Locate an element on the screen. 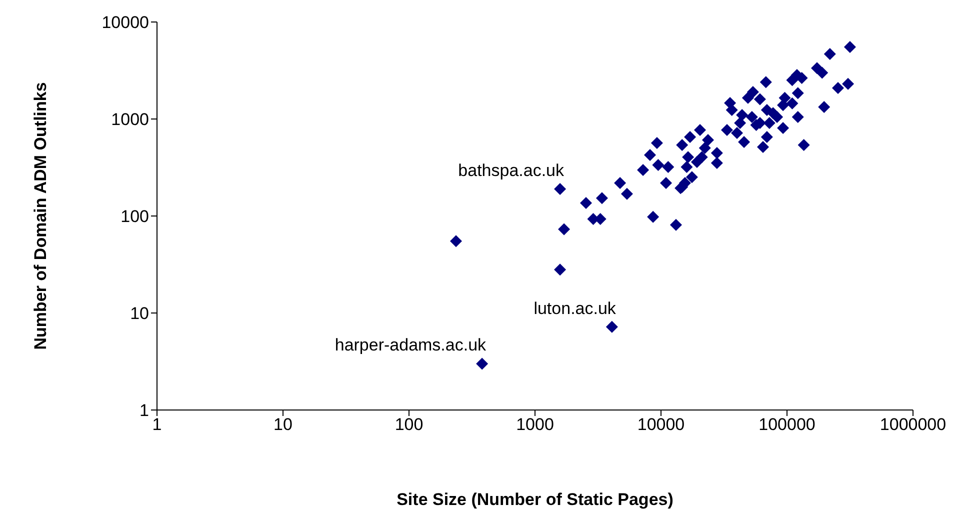  x-tick-label: 1 is located at coordinates (157, 424).